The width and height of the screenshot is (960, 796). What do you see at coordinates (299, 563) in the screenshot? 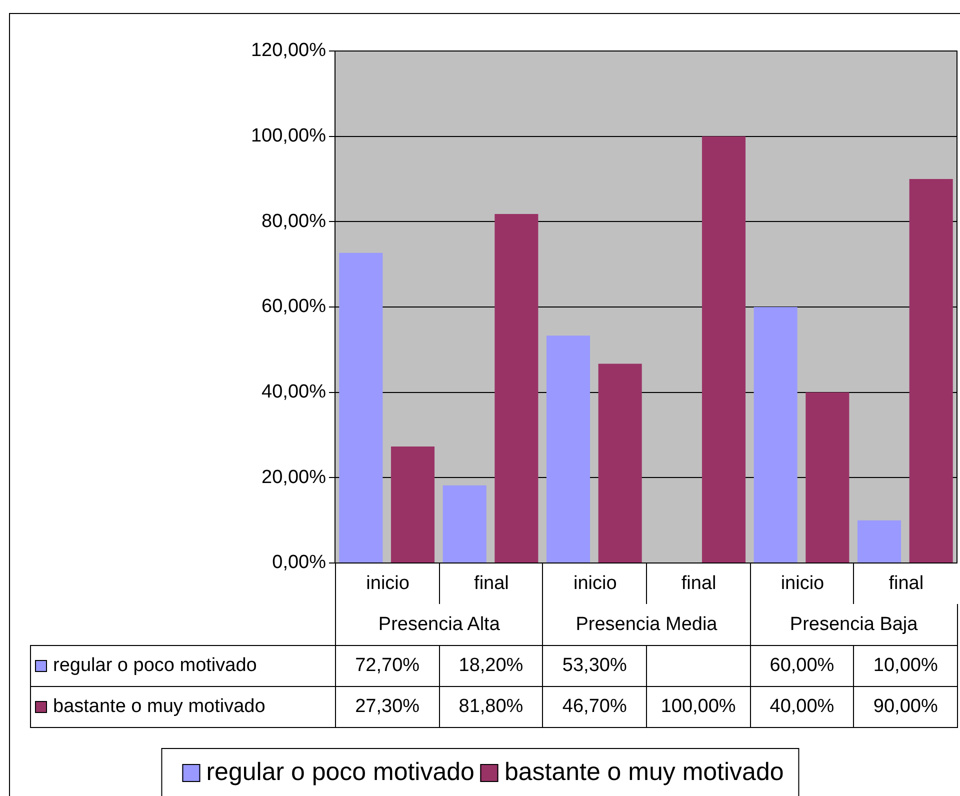
I see `y-tick-label: 0,00%` at bounding box center [299, 563].